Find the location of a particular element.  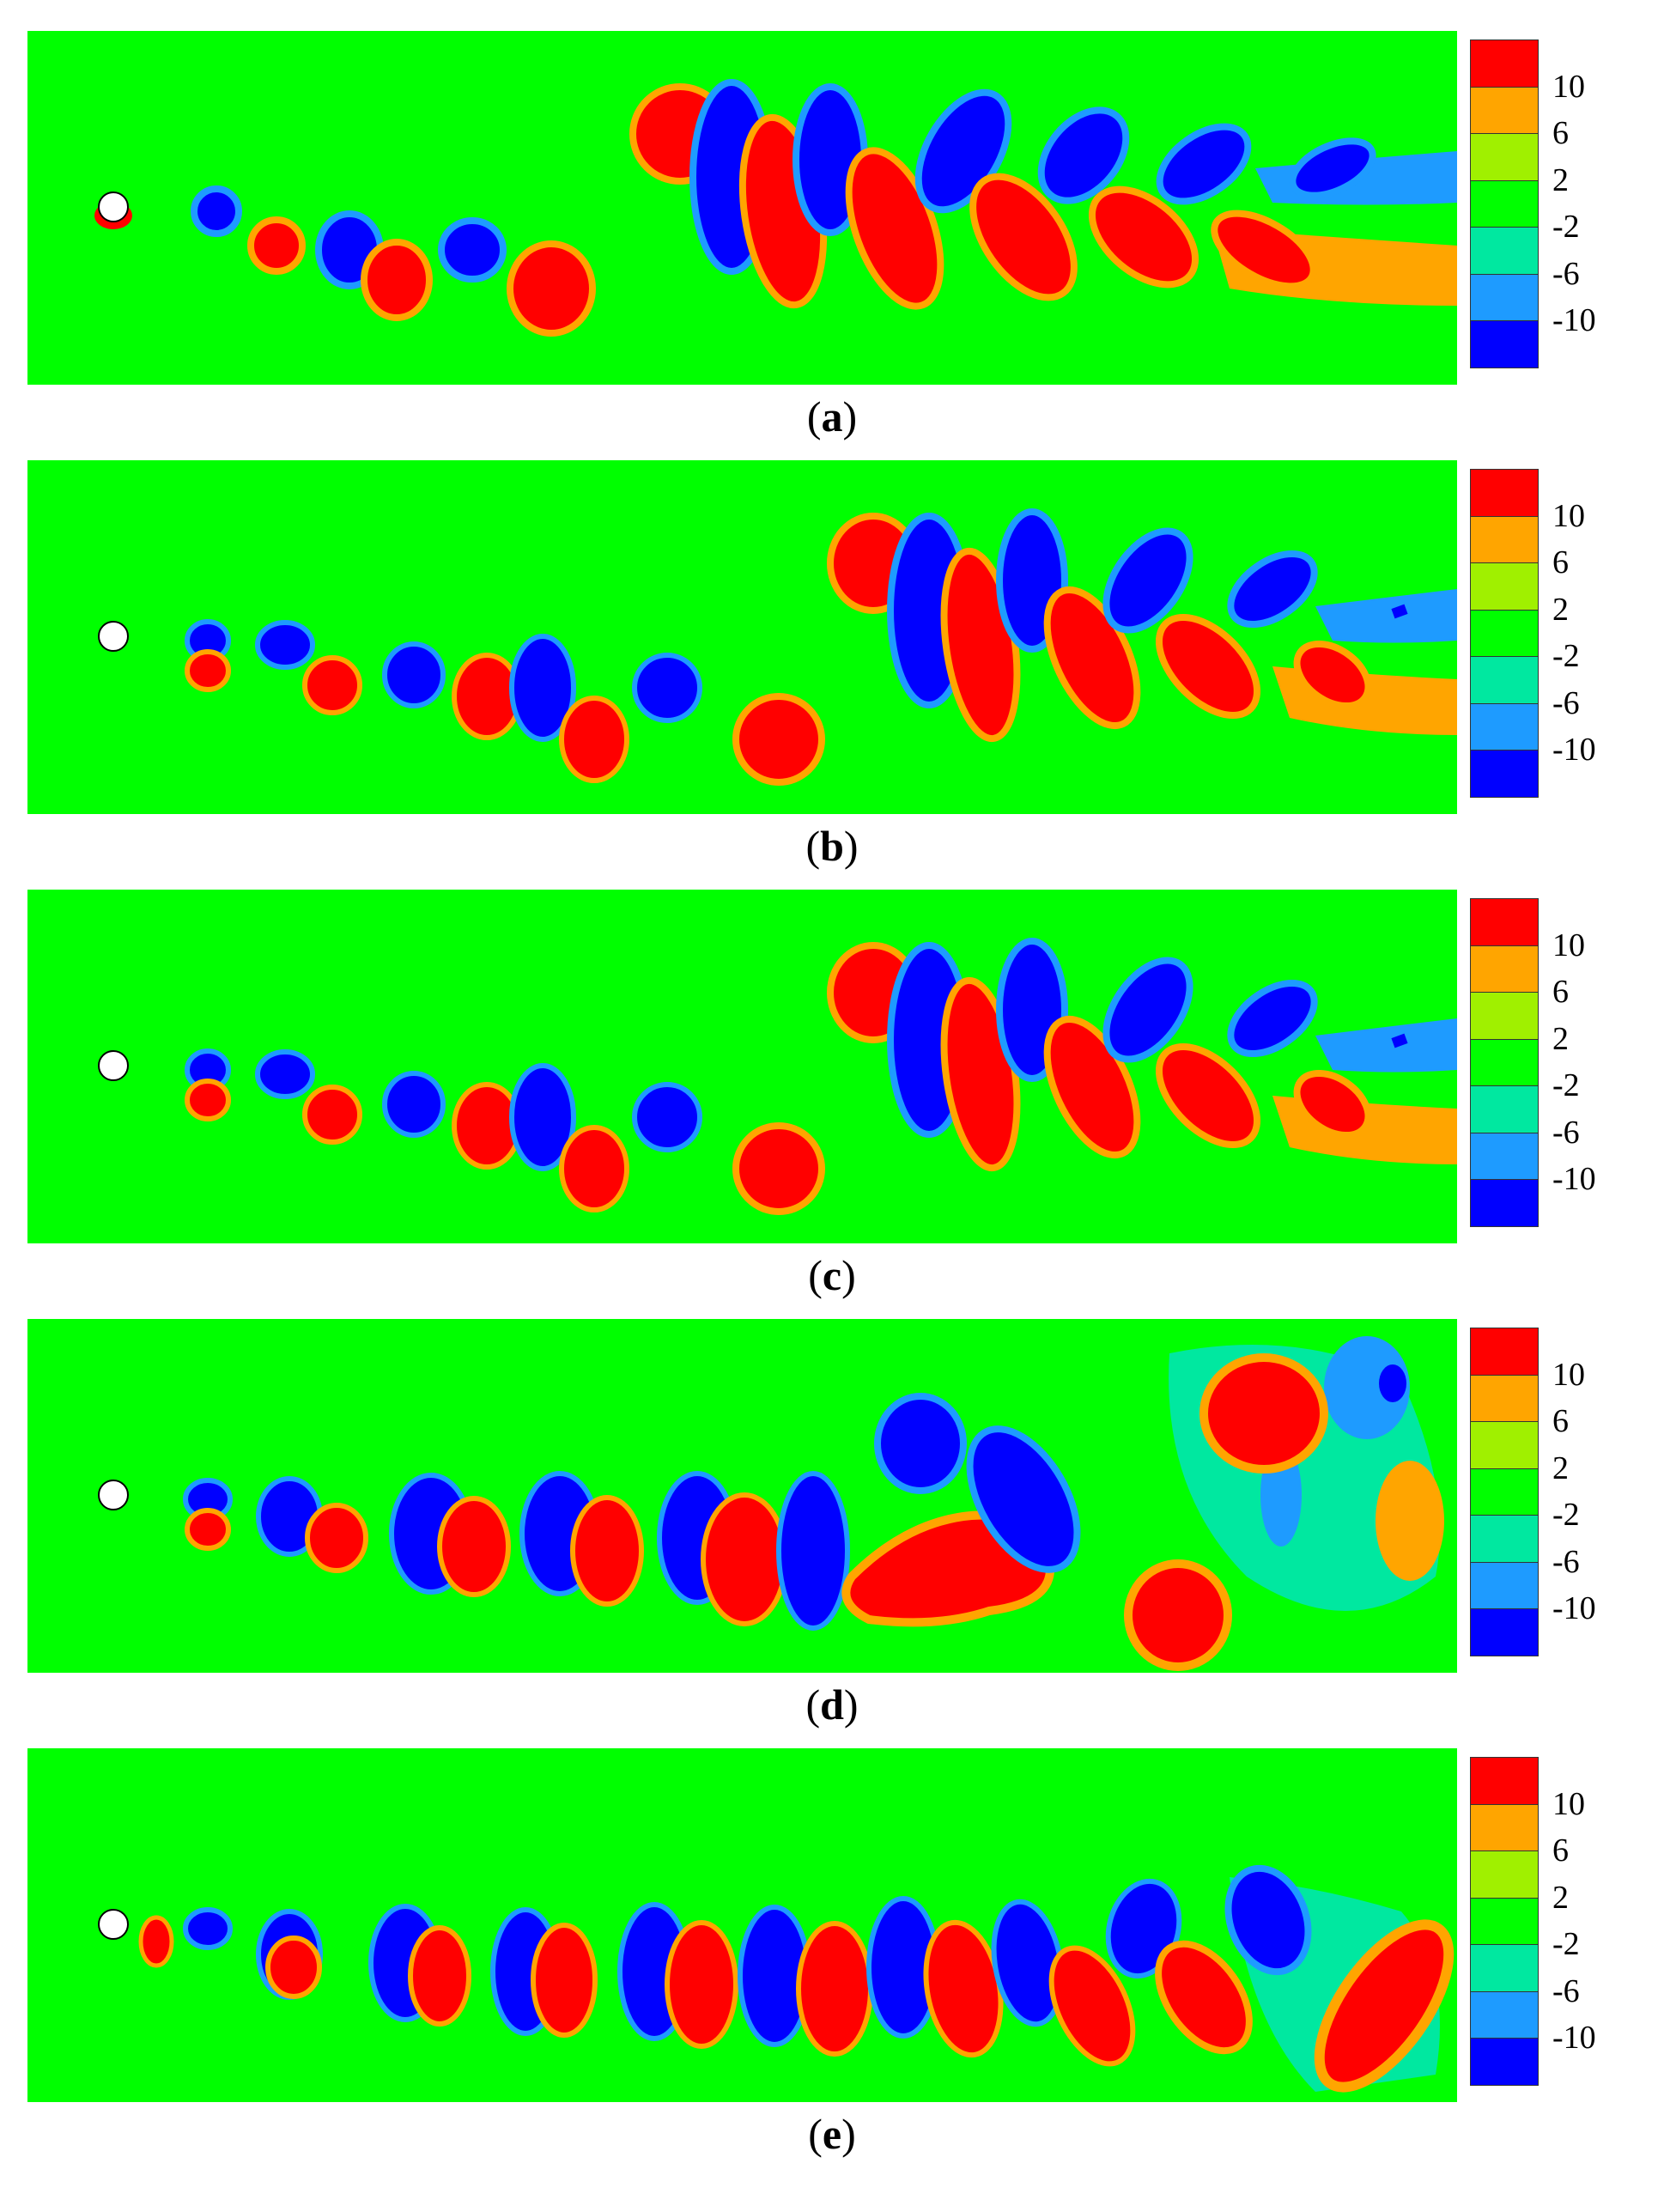

caption-a: (a) is located at coordinates (832, 416).